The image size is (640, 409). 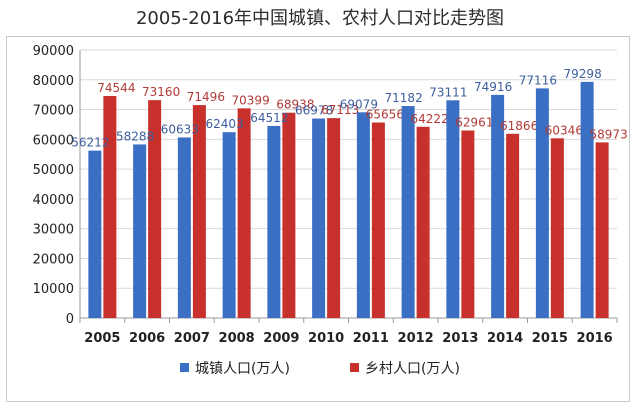 What do you see at coordinates (448, 92) in the screenshot?
I see `data-label-urban: 73111` at bounding box center [448, 92].